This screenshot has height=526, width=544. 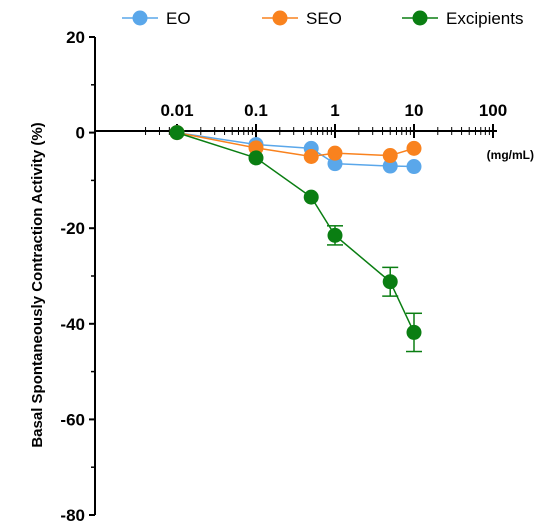 I want to click on series-line, so click(x=295, y=149).